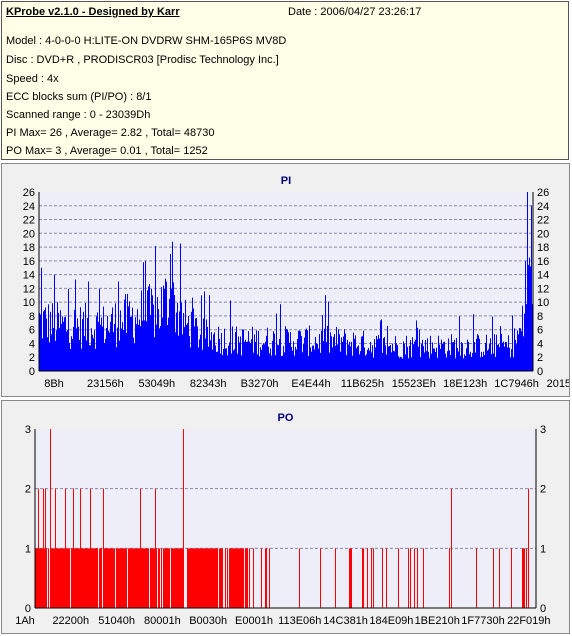 Image resolution: width=572 pixels, height=636 pixels. I want to click on x-tick-label: 184E09h, so click(391, 621).